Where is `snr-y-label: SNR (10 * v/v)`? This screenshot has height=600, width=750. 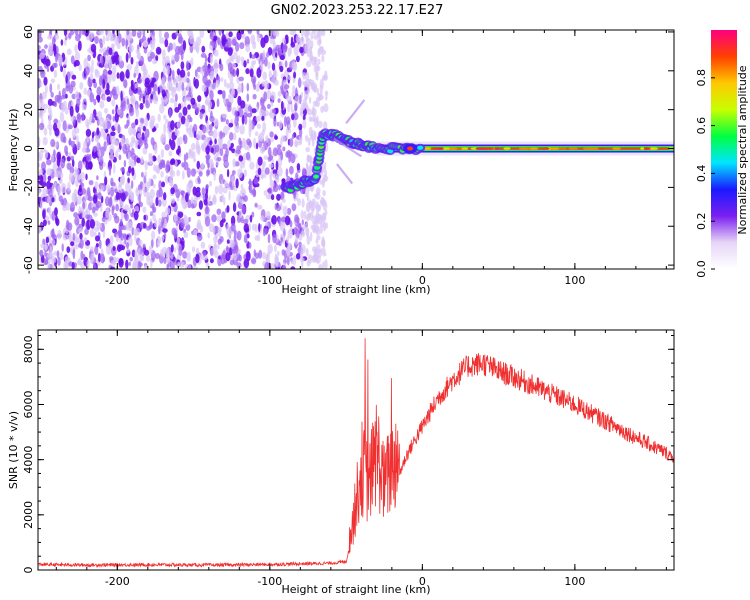 snr-y-label: SNR (10 * v/v) is located at coordinates (13, 450).